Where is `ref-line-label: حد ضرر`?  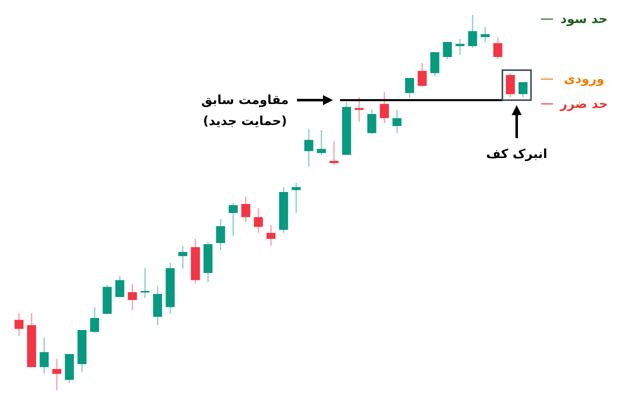
ref-line-label: حد ضرر is located at coordinates (583, 104).